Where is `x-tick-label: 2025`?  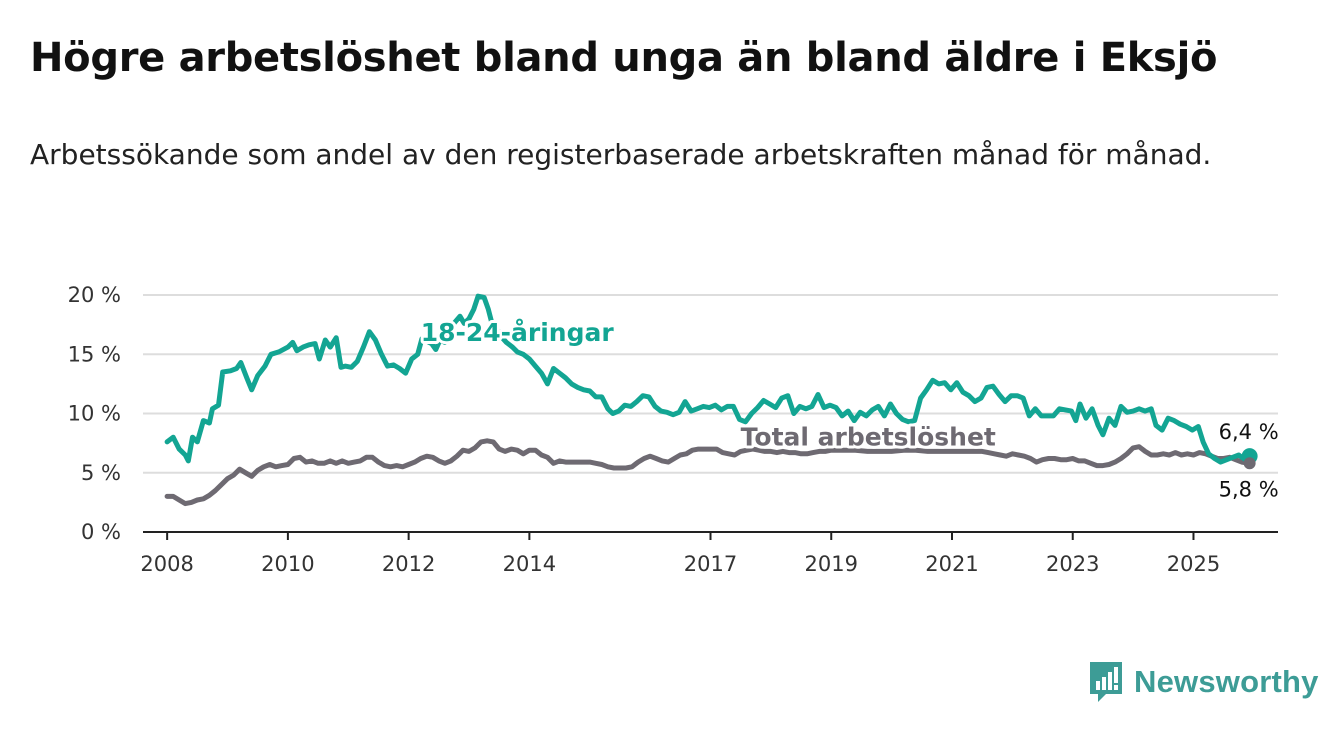
x-tick-label: 2025 is located at coordinates (1193, 564).